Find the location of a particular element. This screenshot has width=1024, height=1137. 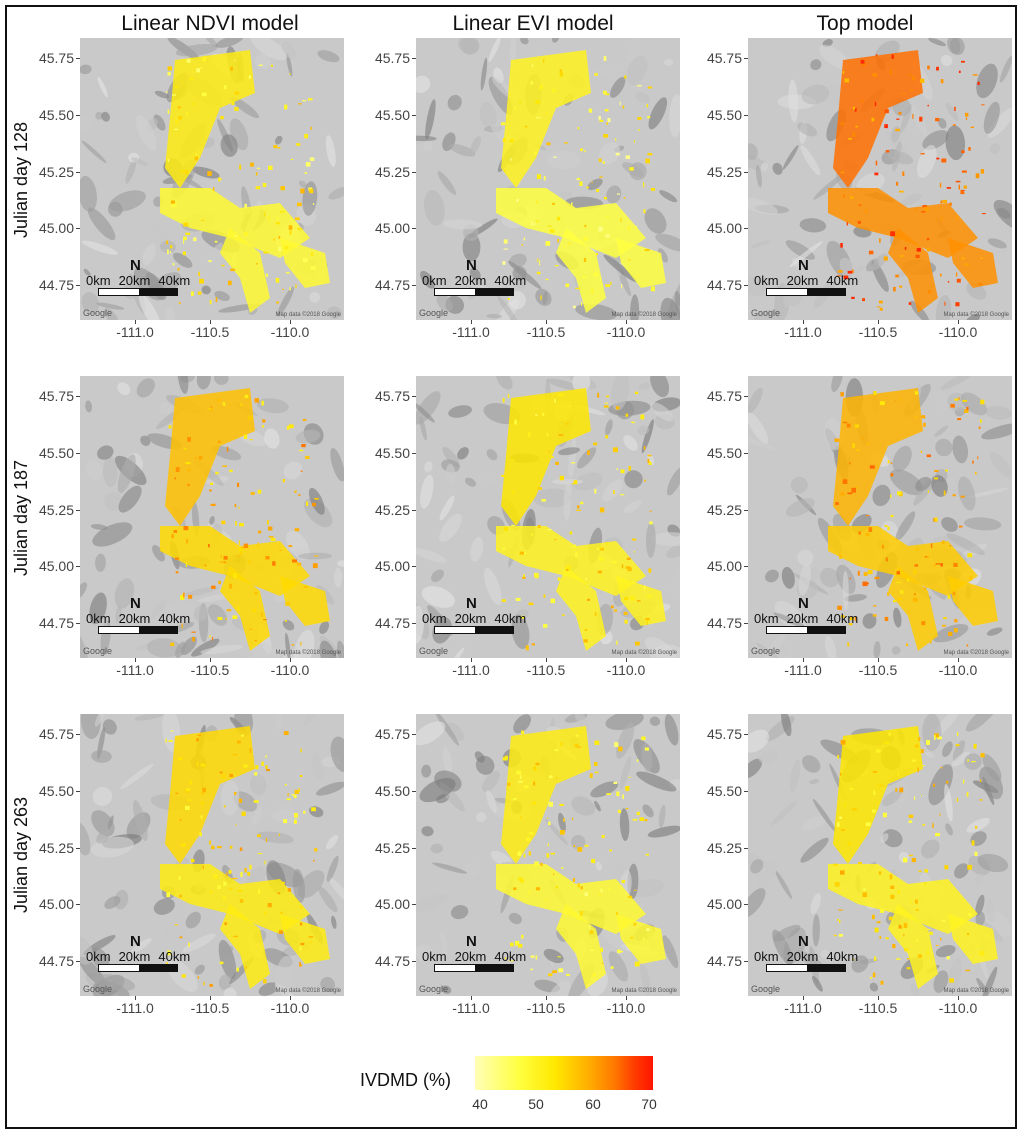

terrain-map is located at coordinates (548, 517).